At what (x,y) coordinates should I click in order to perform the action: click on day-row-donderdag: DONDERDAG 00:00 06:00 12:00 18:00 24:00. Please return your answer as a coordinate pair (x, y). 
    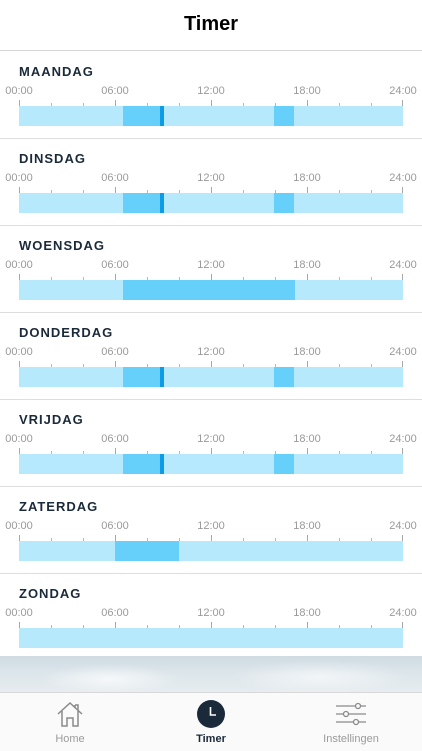
    Looking at the image, I should click on (211, 355).